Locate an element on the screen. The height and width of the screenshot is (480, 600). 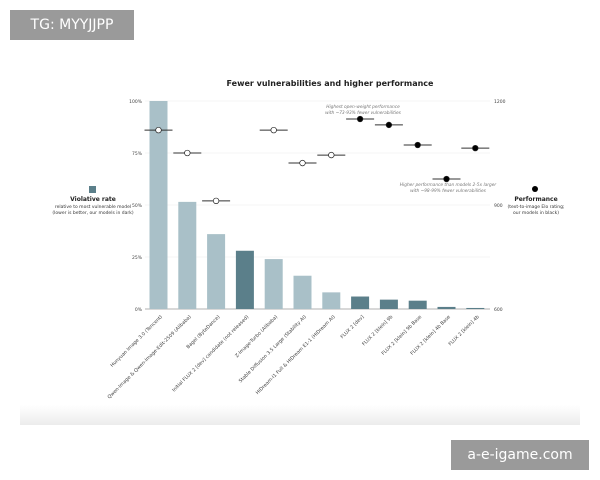
left-tick-label: 0% is located at coordinates (139, 310).